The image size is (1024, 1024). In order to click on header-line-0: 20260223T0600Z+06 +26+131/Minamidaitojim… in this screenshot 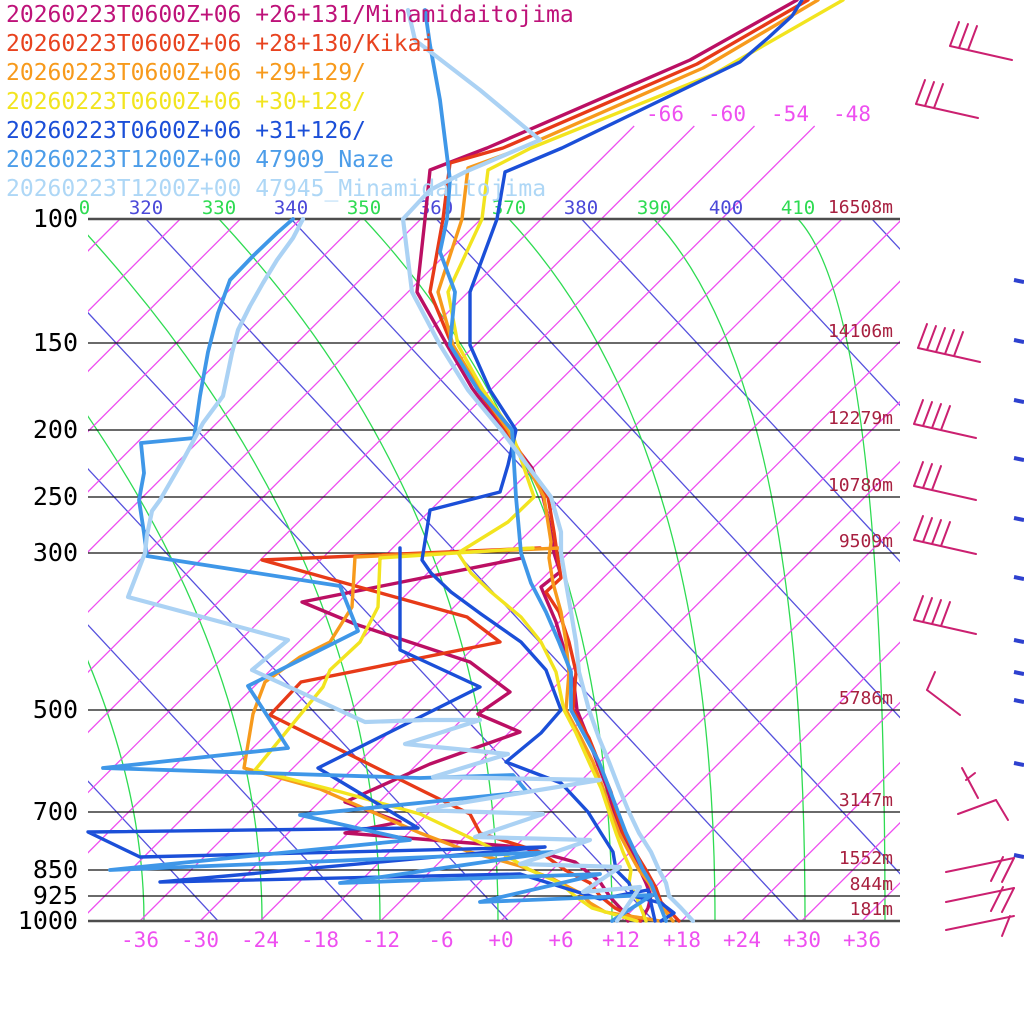, I will do `click(290, 15)`.